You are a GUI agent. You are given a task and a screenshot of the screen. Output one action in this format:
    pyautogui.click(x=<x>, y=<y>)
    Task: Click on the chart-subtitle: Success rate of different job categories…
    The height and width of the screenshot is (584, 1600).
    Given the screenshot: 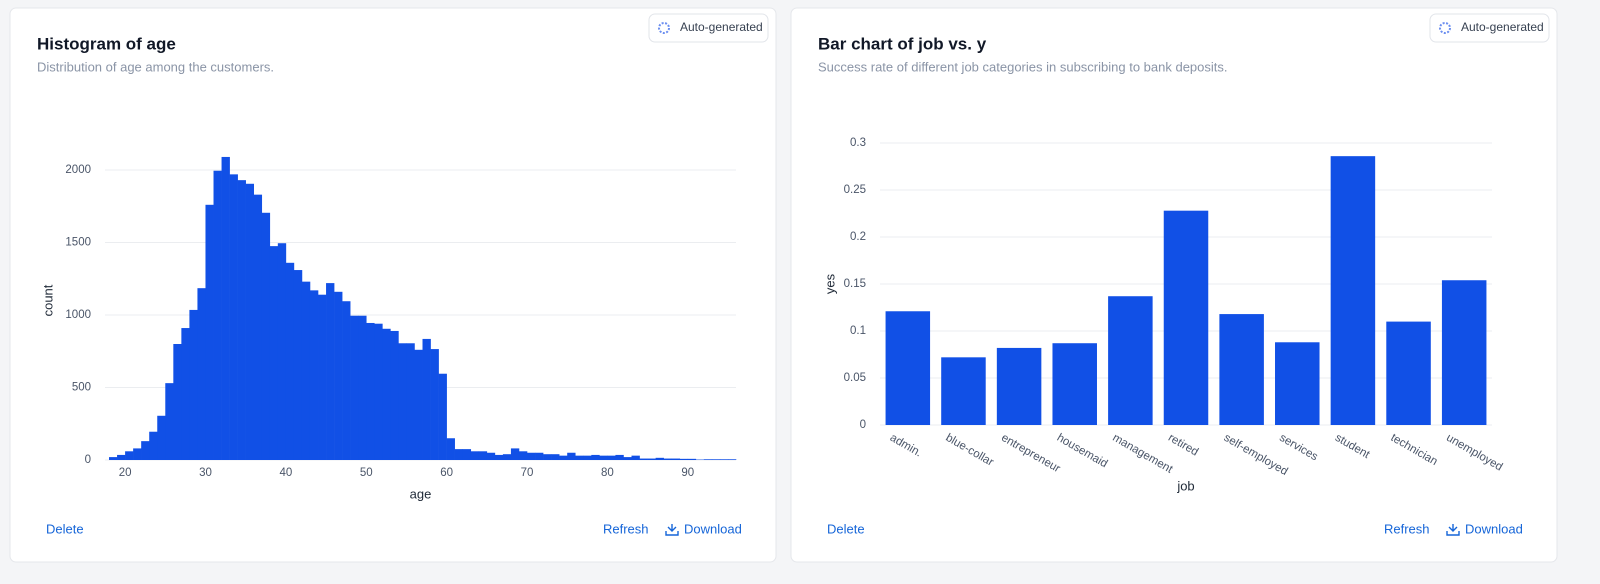 What is the action you would take?
    pyautogui.click(x=1023, y=66)
    